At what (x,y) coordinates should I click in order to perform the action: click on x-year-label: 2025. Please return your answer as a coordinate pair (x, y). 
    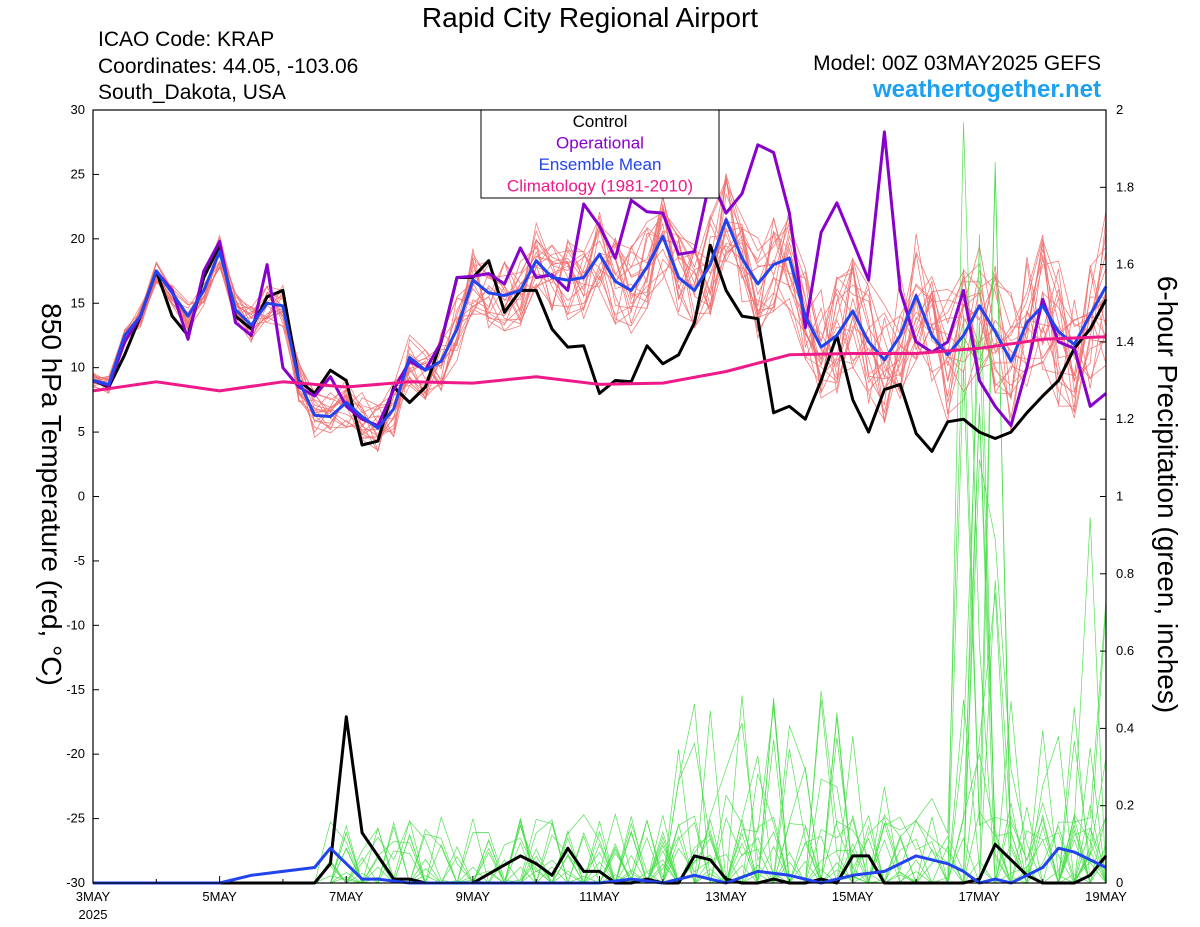
    Looking at the image, I should click on (93, 914).